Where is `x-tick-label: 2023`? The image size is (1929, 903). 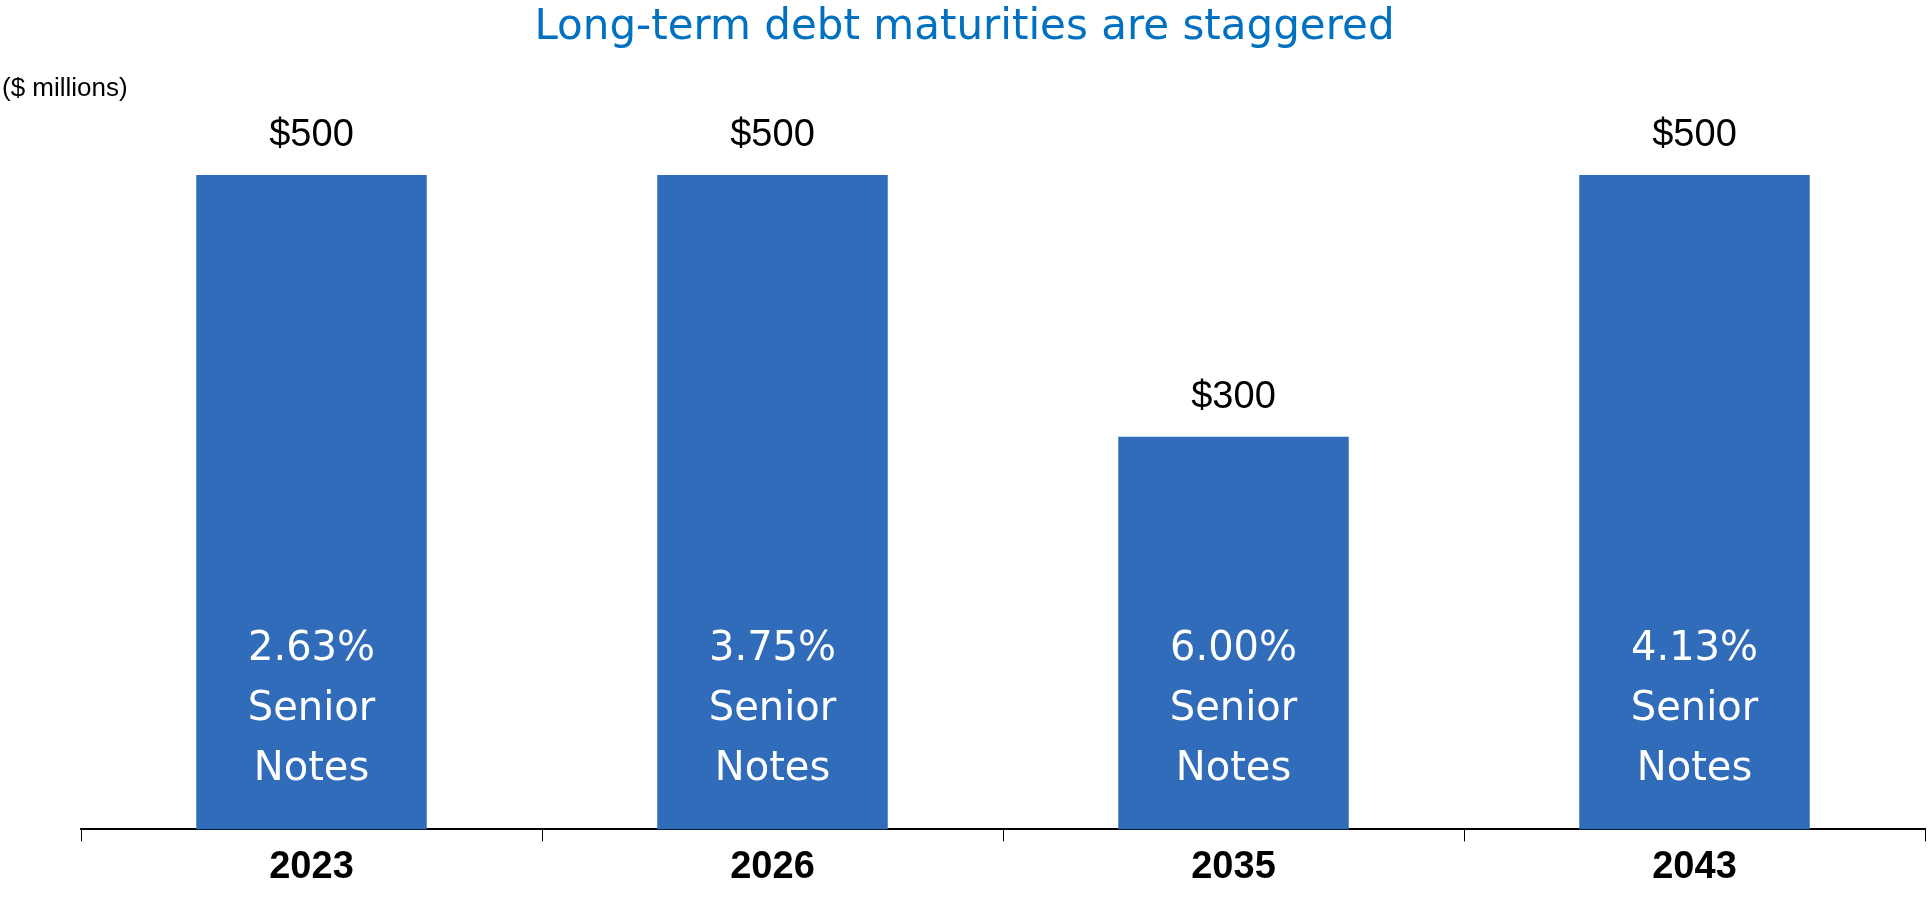 x-tick-label: 2023 is located at coordinates (311, 864).